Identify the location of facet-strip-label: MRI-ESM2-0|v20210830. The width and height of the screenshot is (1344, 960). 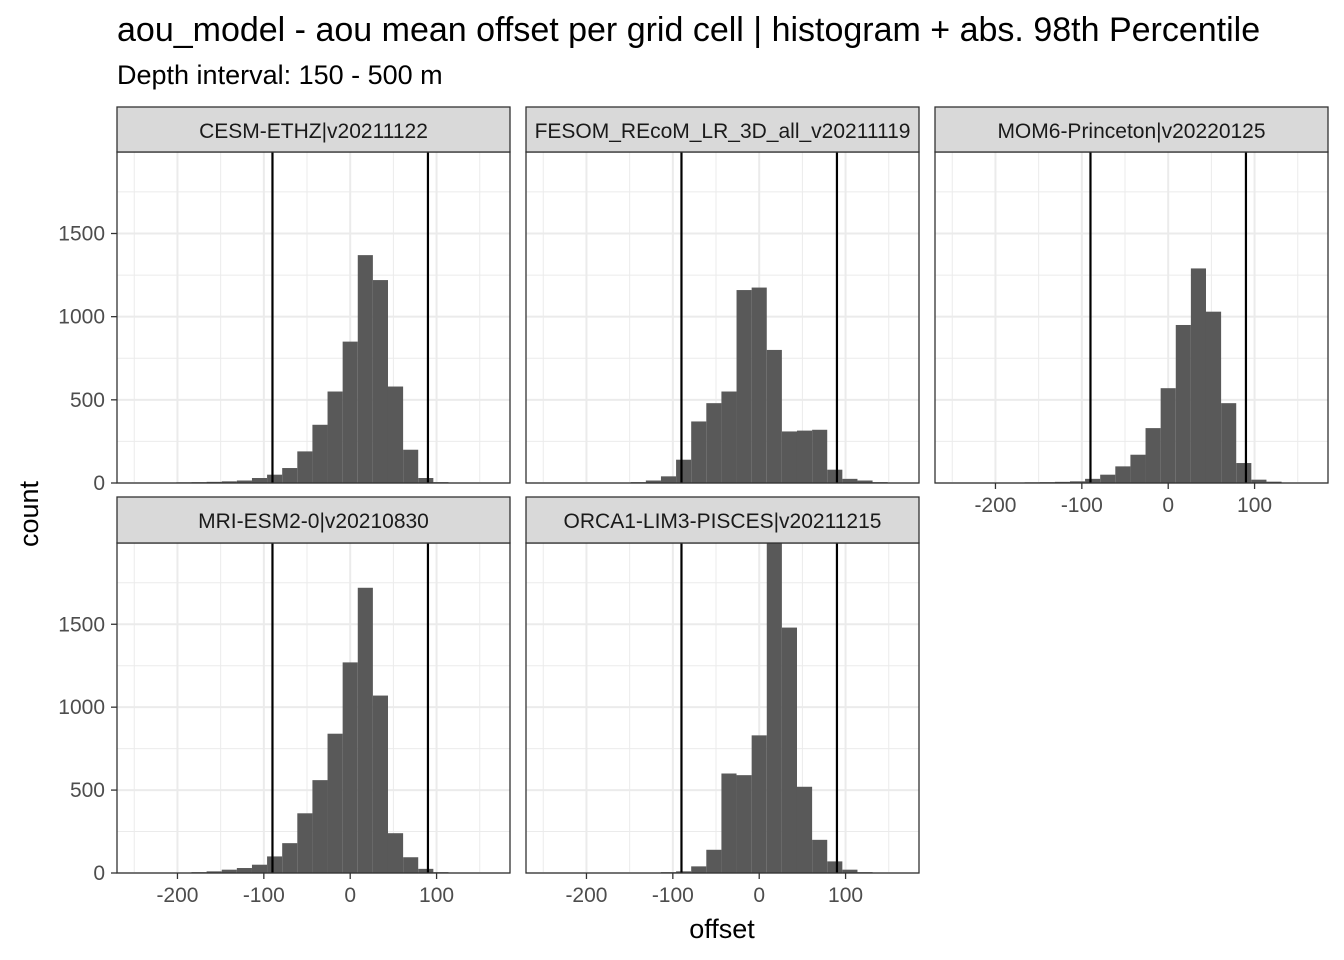
(313, 521).